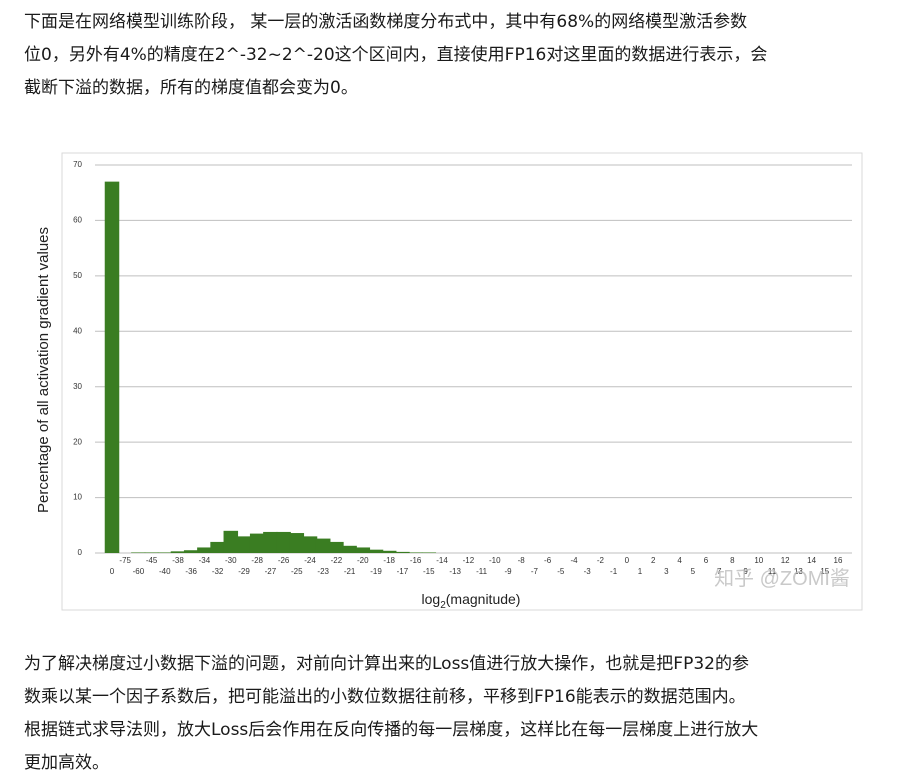  I want to click on x-tick-label: 3, so click(666, 571).